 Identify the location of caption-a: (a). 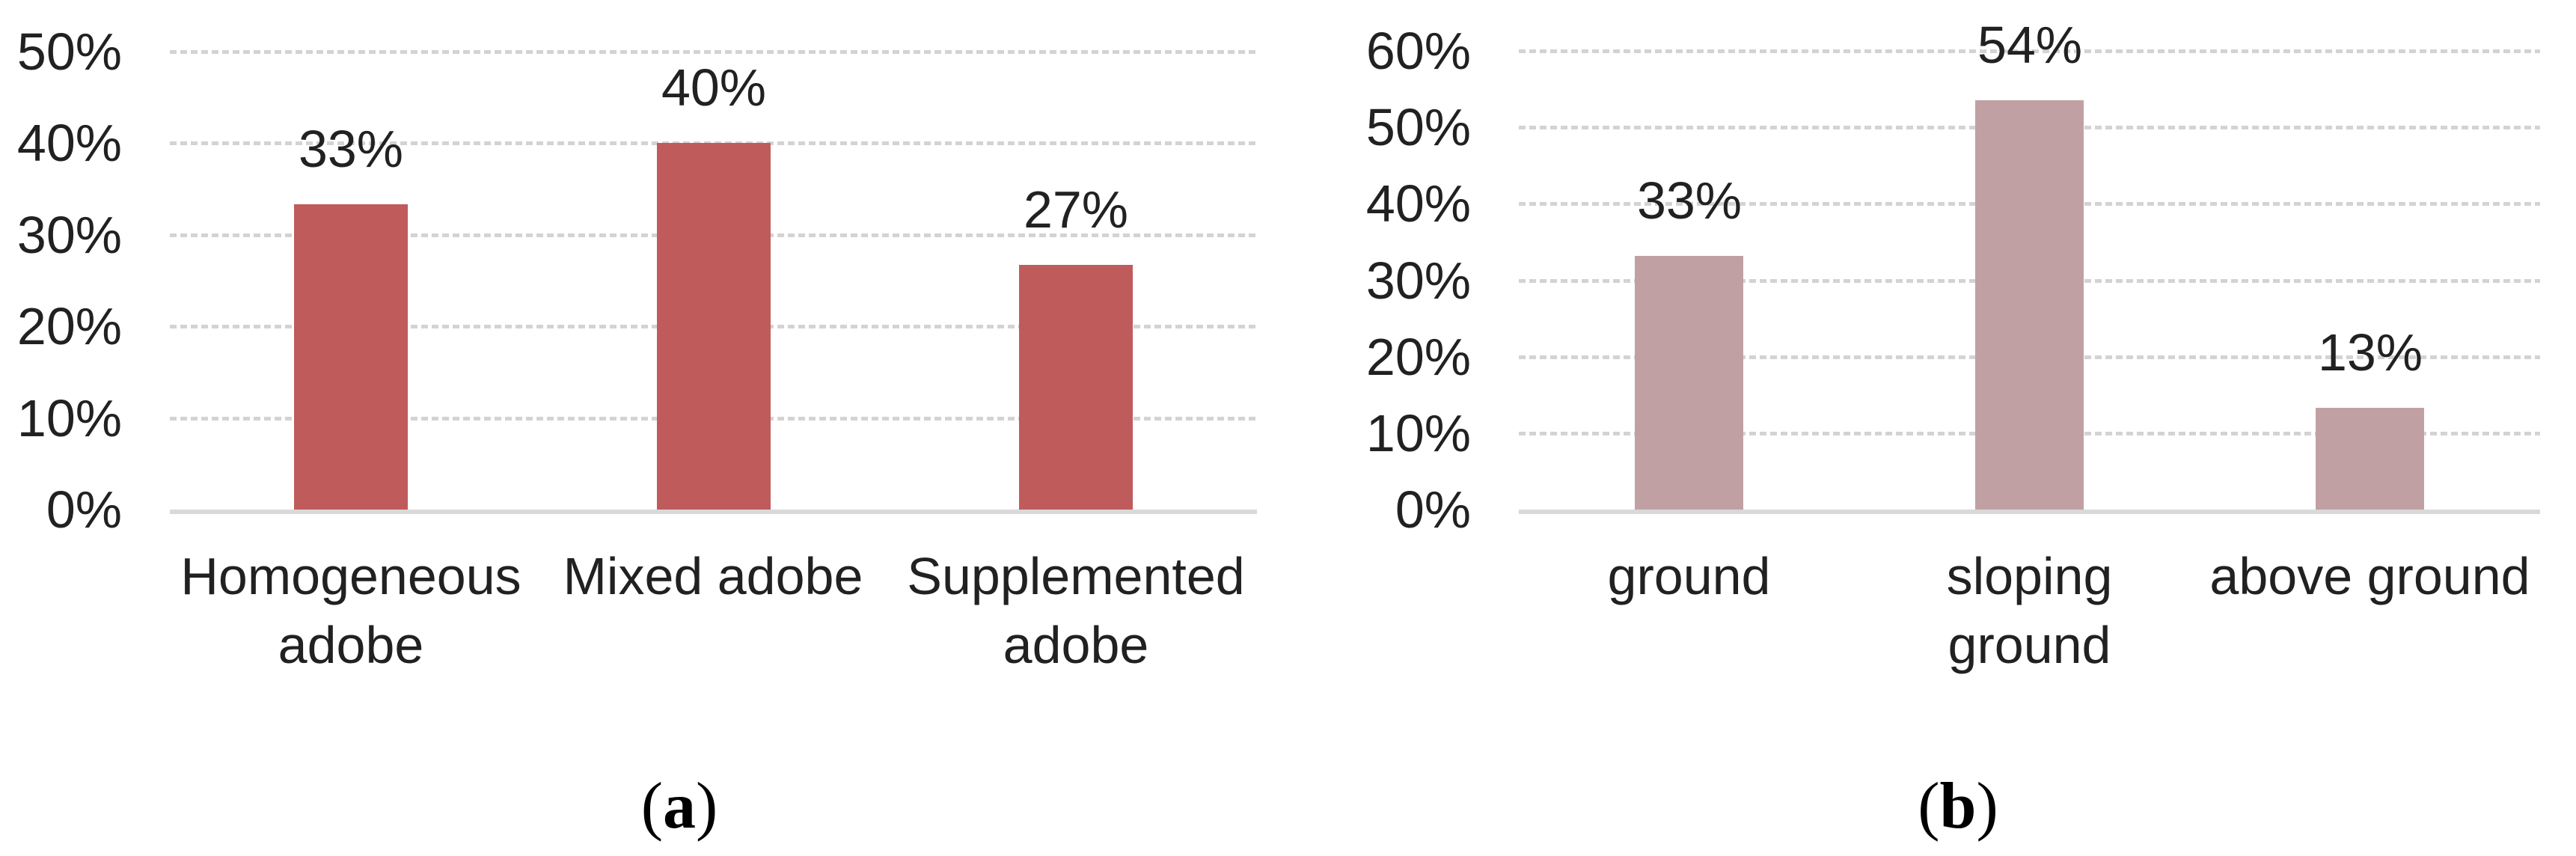
(679, 807).